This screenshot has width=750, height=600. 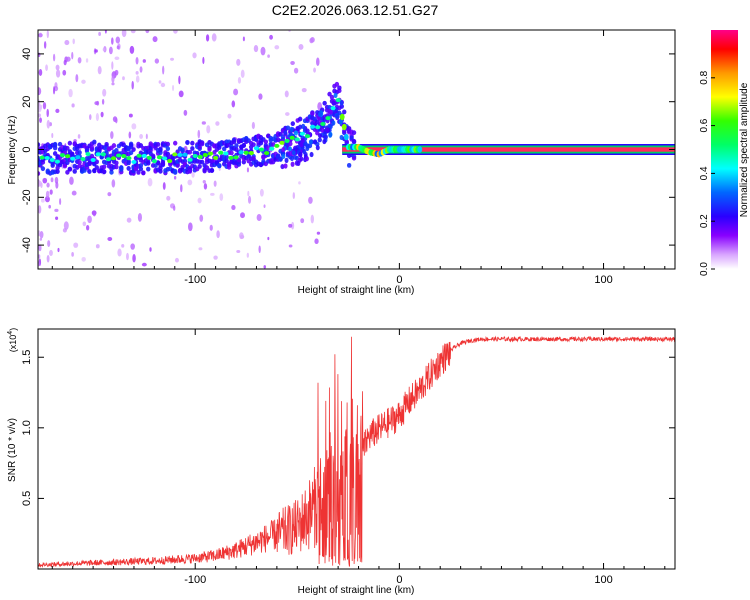 What do you see at coordinates (27, 357) in the screenshot?
I see `snr-y-tick-label: 1.5` at bounding box center [27, 357].